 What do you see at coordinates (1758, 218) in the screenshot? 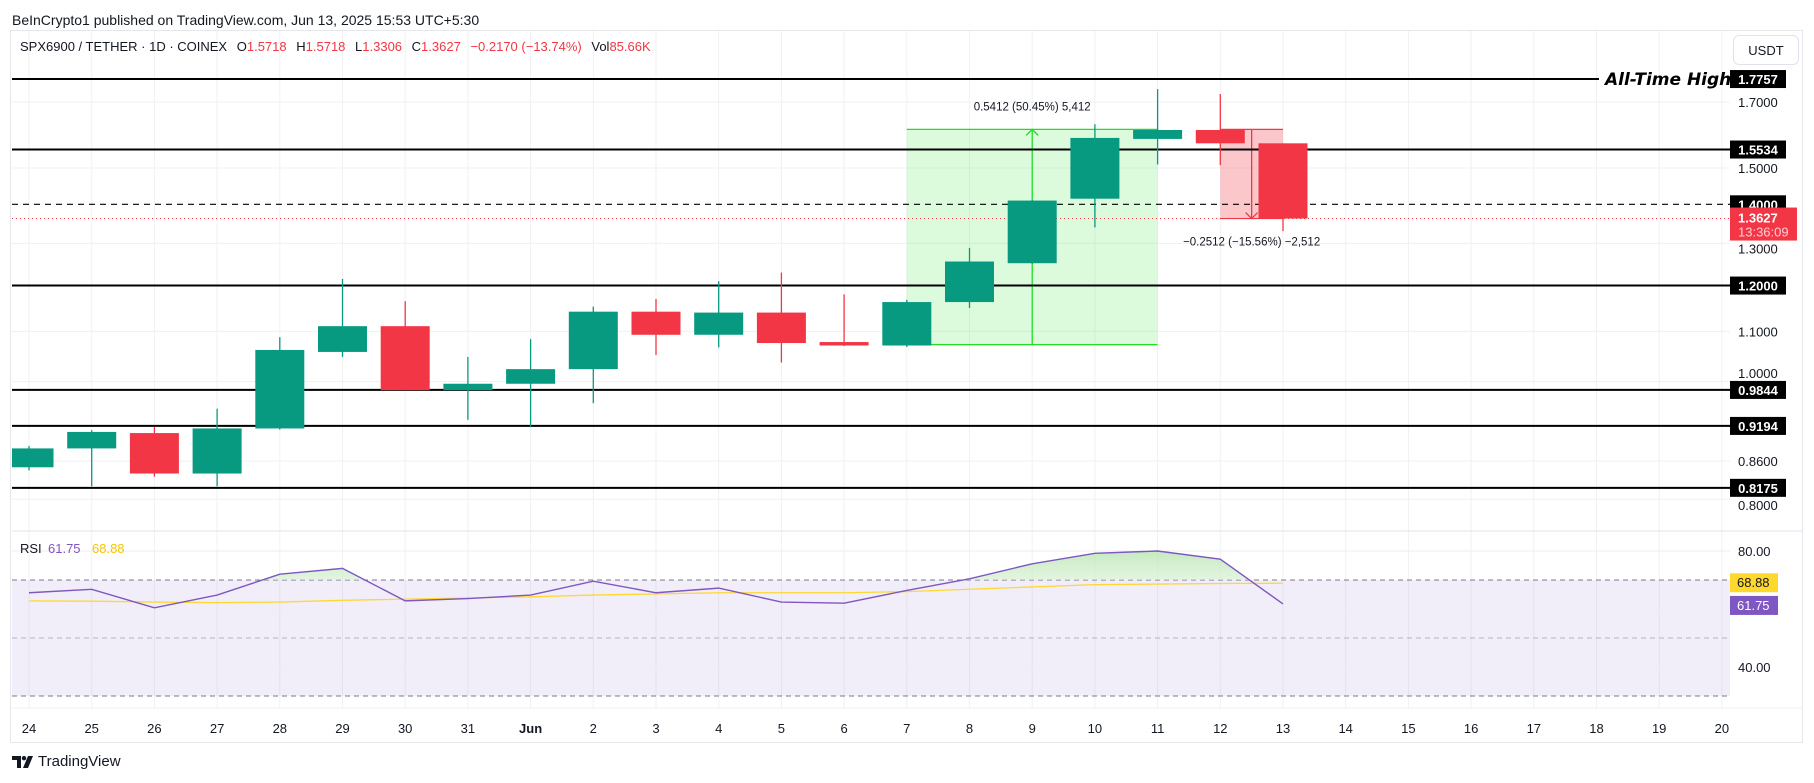
I see `last-price-label: 1.3627` at bounding box center [1758, 218].